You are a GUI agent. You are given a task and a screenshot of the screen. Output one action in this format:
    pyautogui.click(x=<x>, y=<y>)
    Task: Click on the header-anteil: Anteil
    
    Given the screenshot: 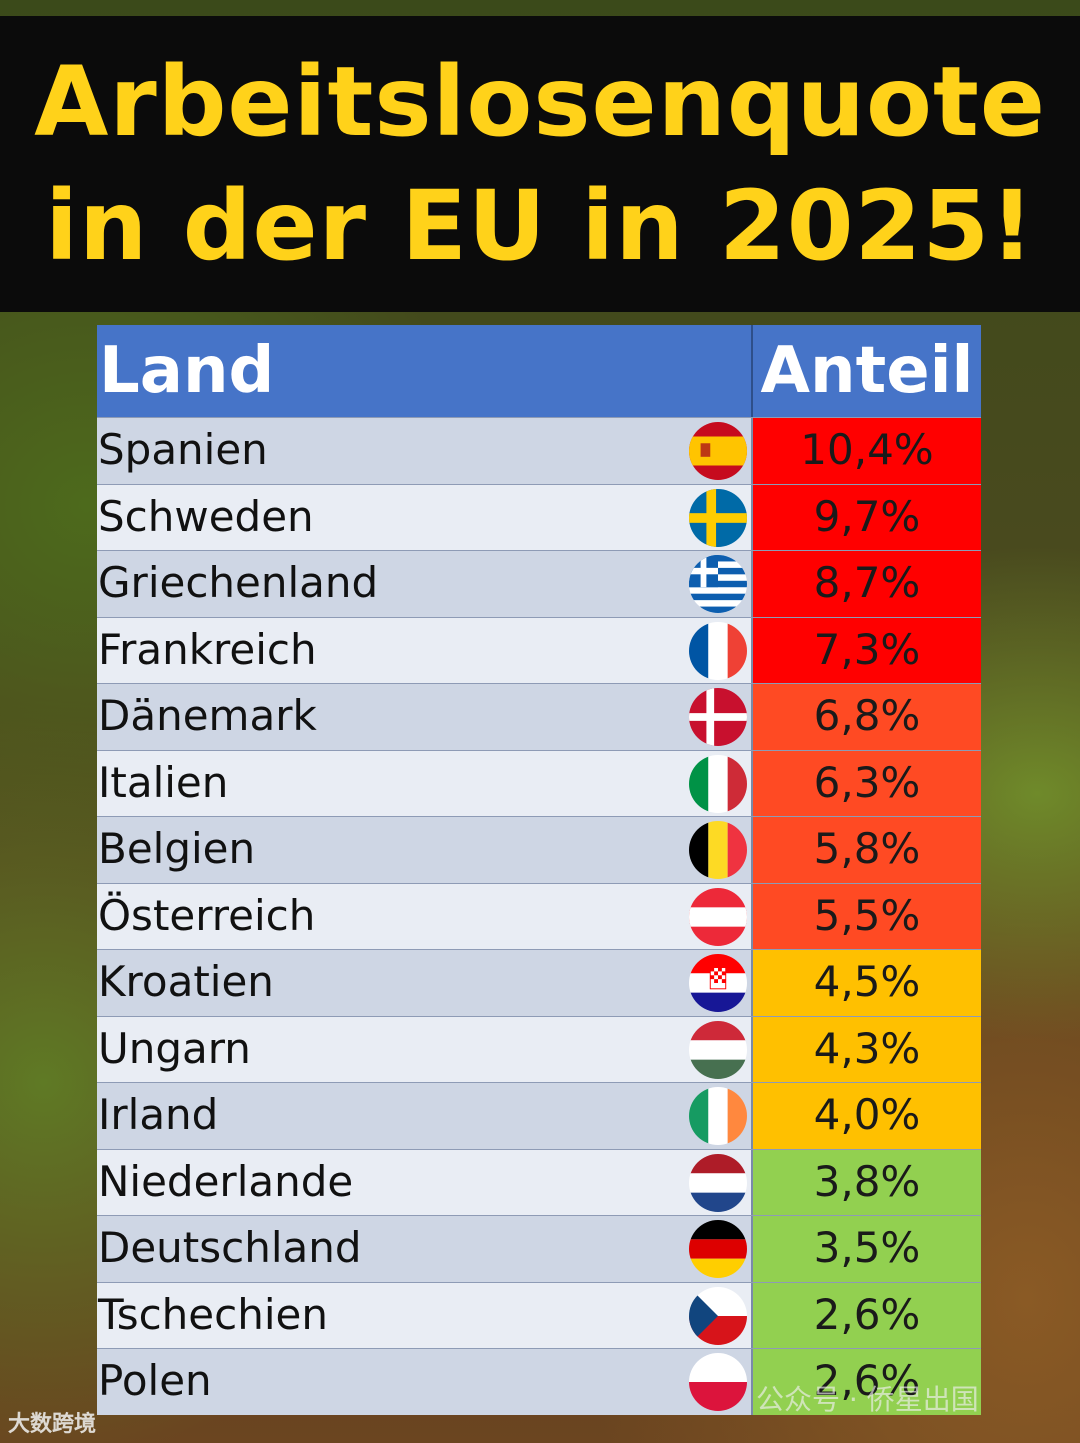 What is the action you would take?
    pyautogui.click(x=867, y=371)
    